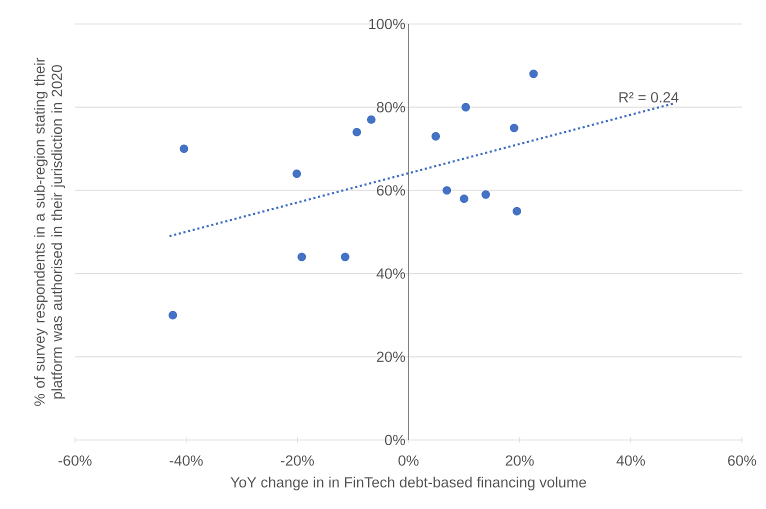  Describe the element at coordinates (391, 357) in the screenshot. I see `y-tick-label: 20%` at that location.